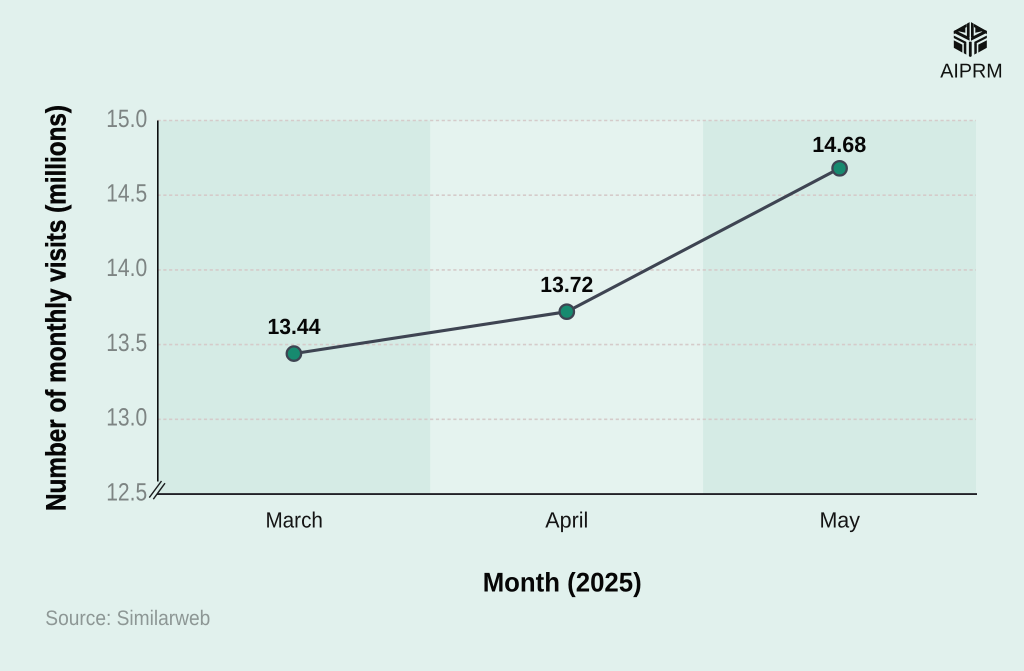 Image resolution: width=1024 pixels, height=671 pixels. Describe the element at coordinates (126, 343) in the screenshot. I see `svg-text: 13.5` at that location.